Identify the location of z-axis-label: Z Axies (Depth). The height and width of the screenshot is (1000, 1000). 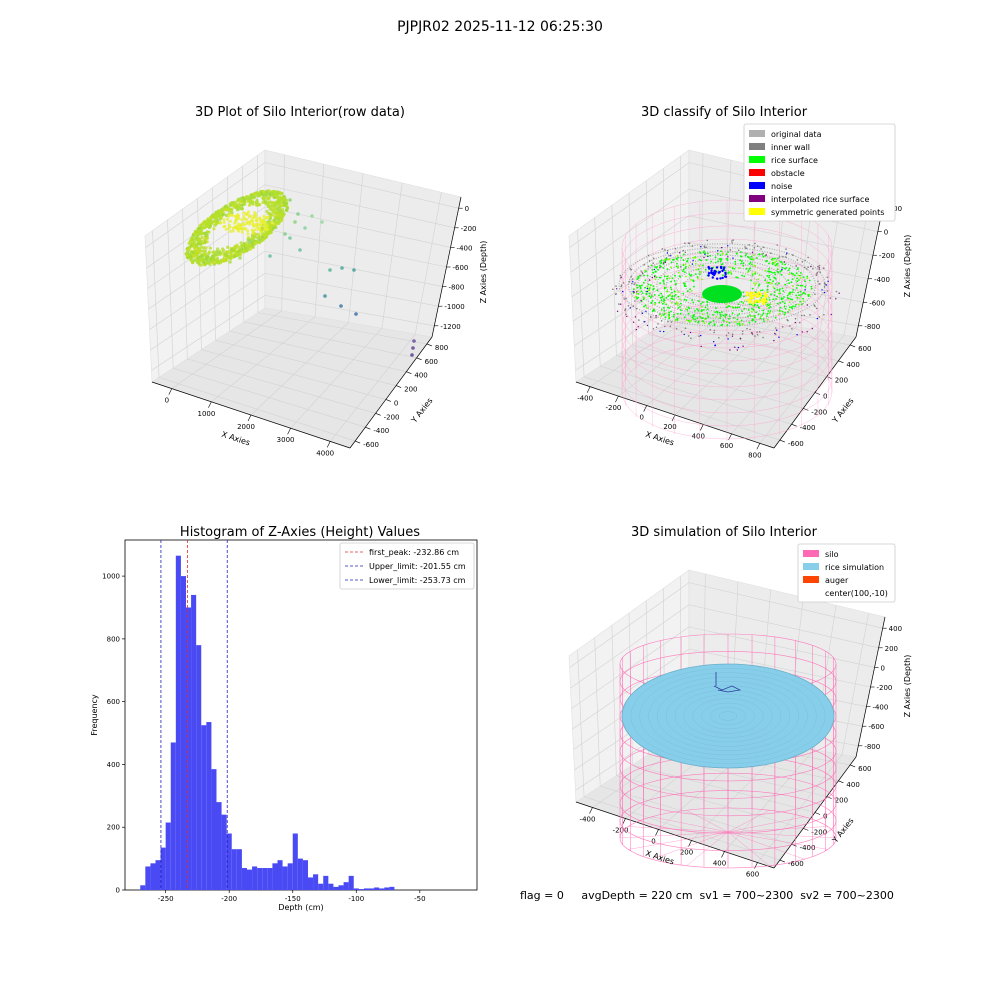
(907, 686).